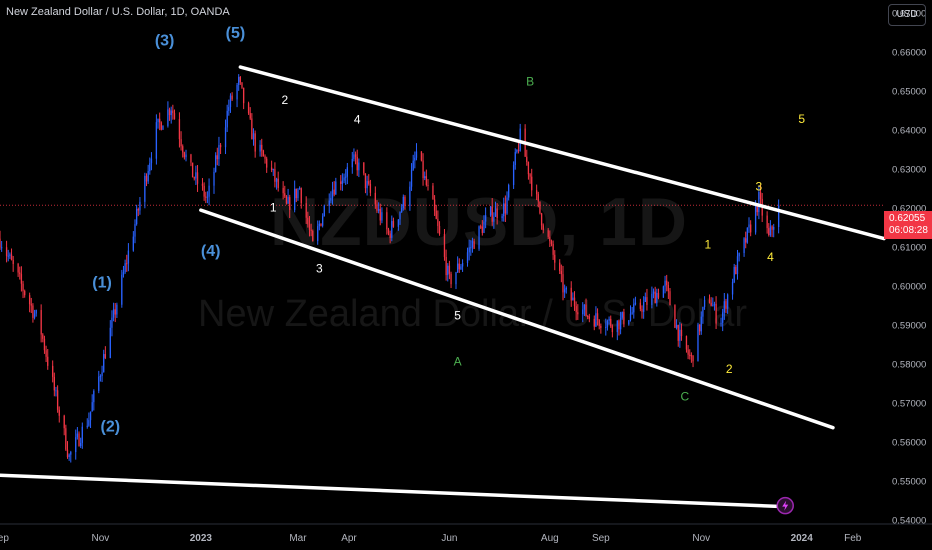  What do you see at coordinates (907, 15) in the screenshot?
I see `currency-button: USD` at bounding box center [907, 15].